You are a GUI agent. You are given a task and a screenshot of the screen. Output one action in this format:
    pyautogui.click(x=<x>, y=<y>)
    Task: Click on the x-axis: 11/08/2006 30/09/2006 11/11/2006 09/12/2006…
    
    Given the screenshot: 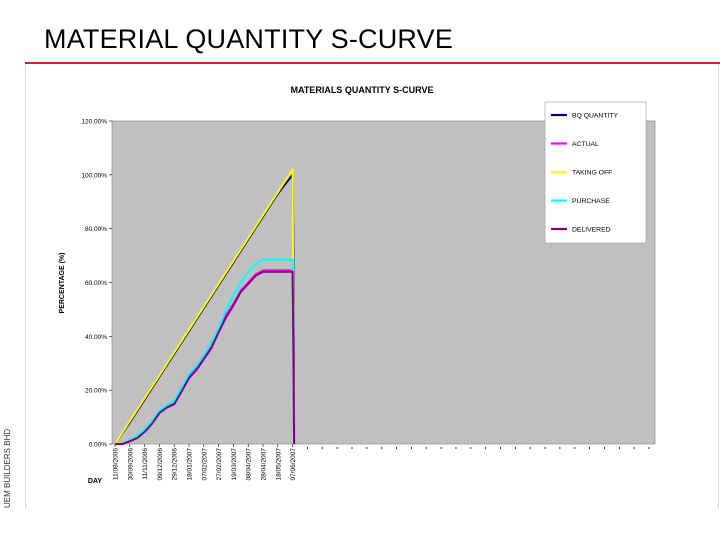 What is the action you would take?
    pyautogui.click(x=381, y=462)
    